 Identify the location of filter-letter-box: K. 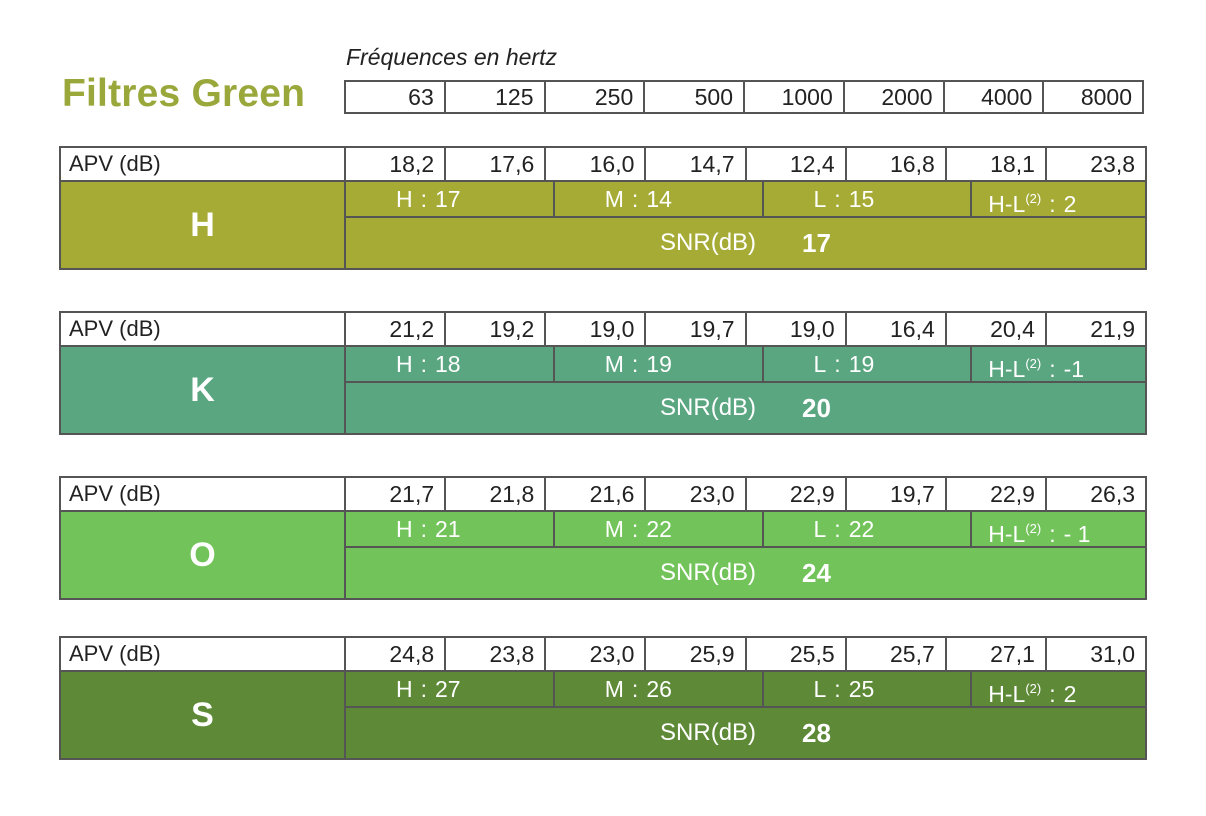
(203, 390).